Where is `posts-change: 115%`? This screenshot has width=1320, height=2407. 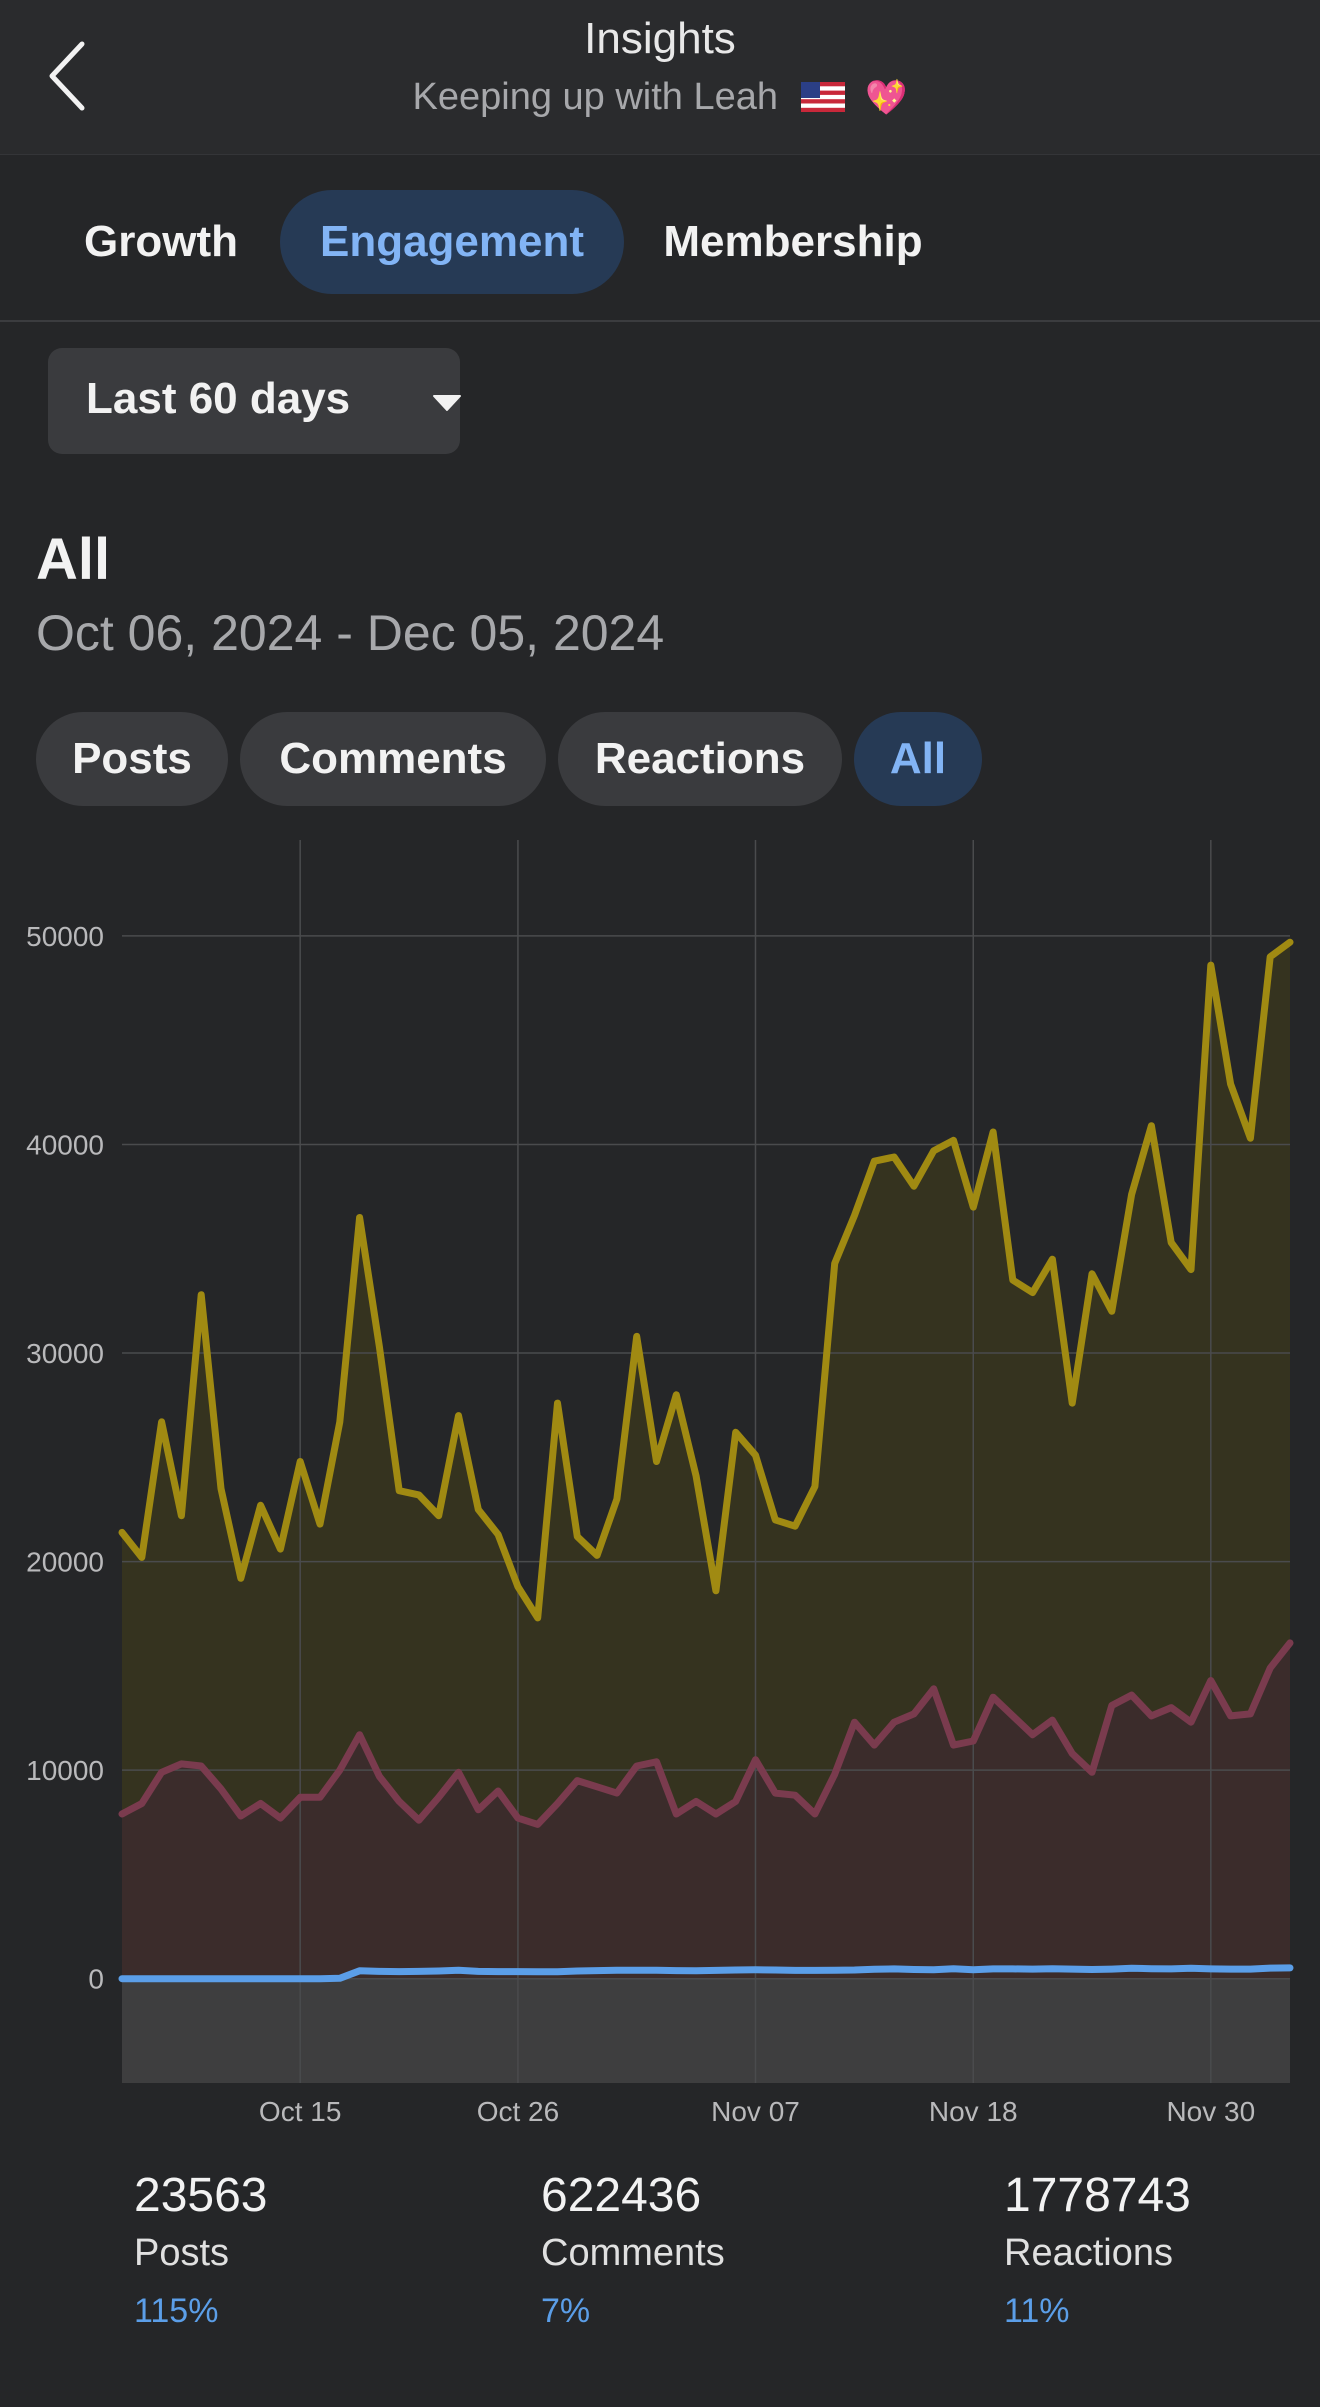 posts-change: 115% is located at coordinates (176, 2311).